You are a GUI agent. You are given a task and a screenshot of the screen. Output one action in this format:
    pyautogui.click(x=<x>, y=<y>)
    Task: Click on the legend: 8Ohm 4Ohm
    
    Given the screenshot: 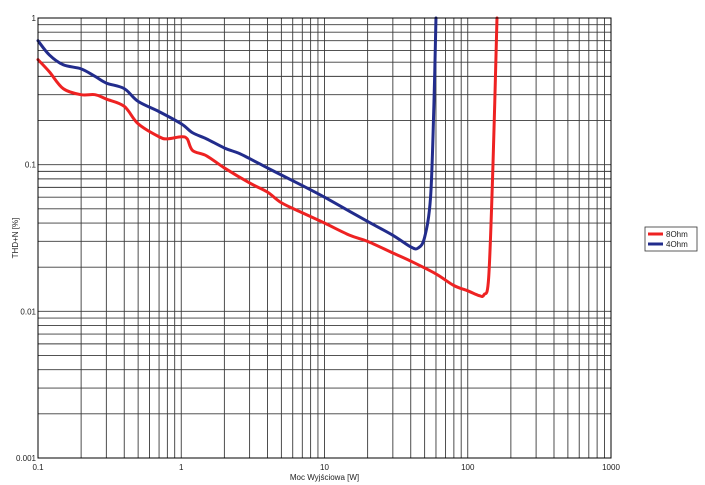 What is the action you would take?
    pyautogui.click(x=671, y=239)
    